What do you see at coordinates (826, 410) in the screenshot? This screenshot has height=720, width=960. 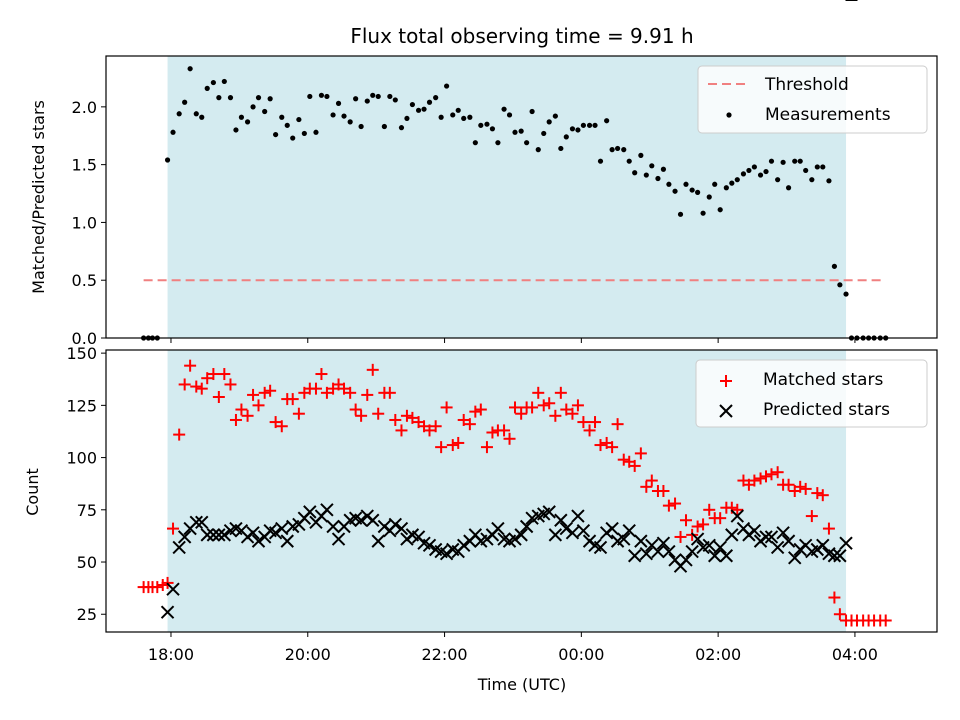 I see `legend-predicted-label: Predicted stars` at bounding box center [826, 410].